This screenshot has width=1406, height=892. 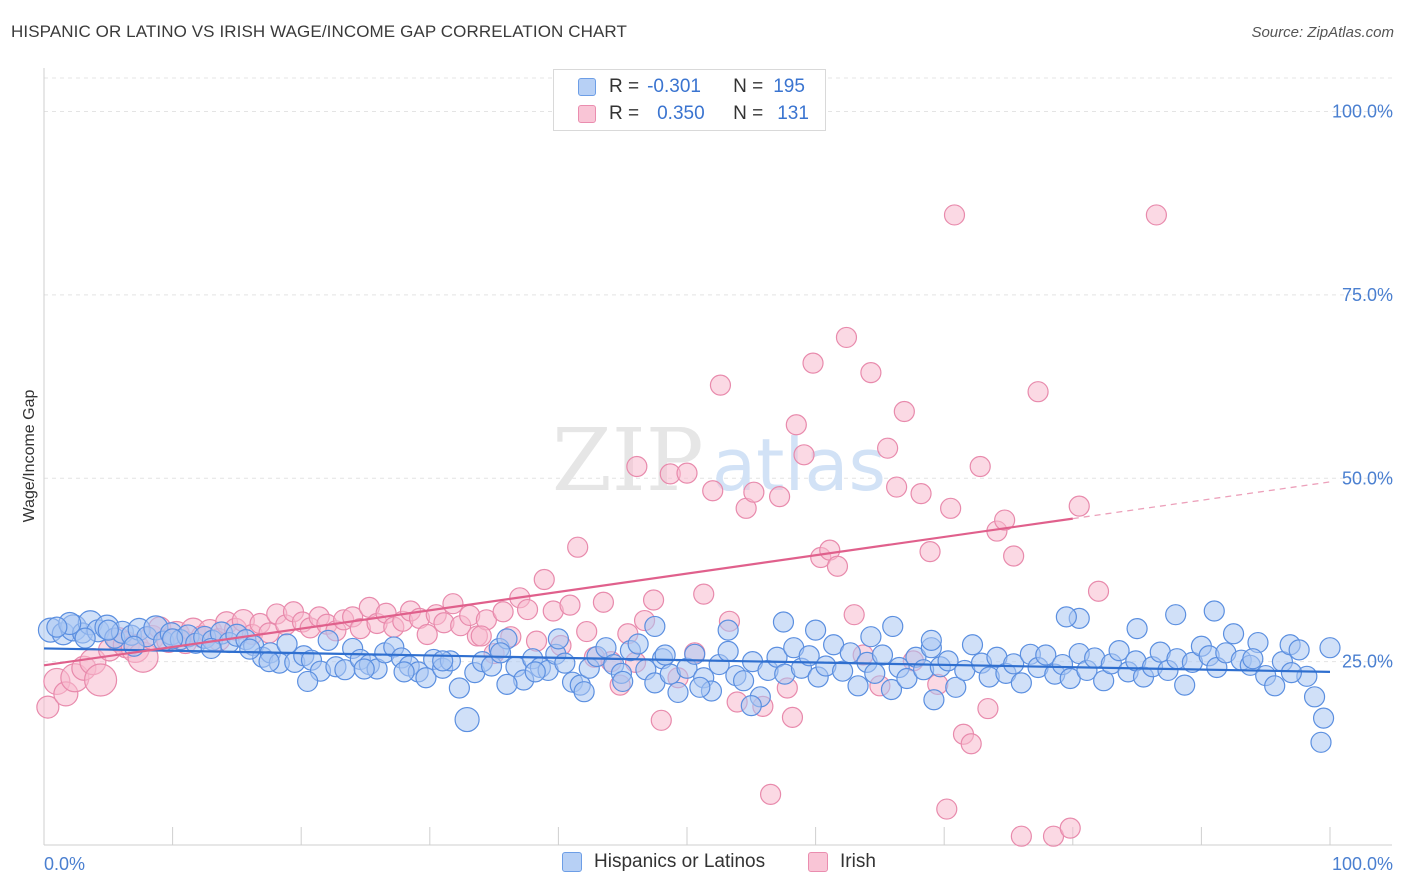 I want to click on x-tick-label: 100.0%, so click(x=1362, y=864).